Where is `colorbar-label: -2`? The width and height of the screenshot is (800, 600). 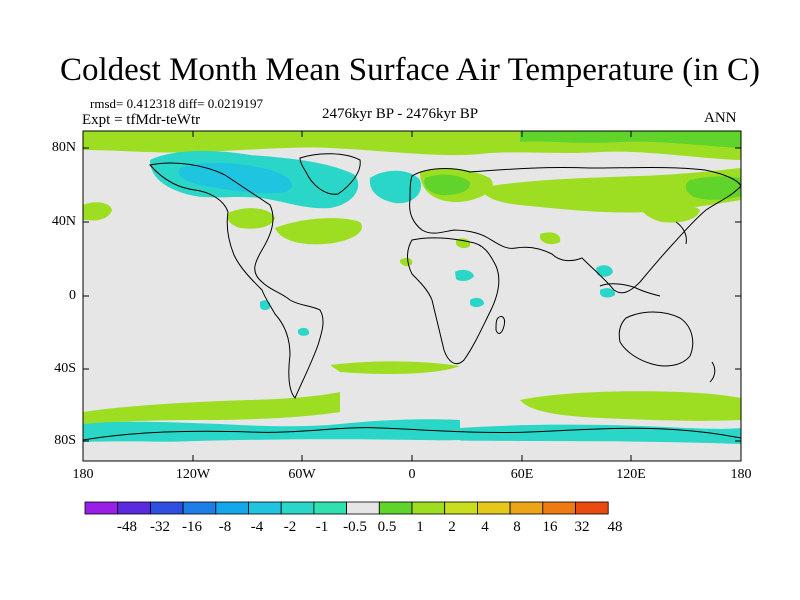
colorbar-label: -2 is located at coordinates (290, 527).